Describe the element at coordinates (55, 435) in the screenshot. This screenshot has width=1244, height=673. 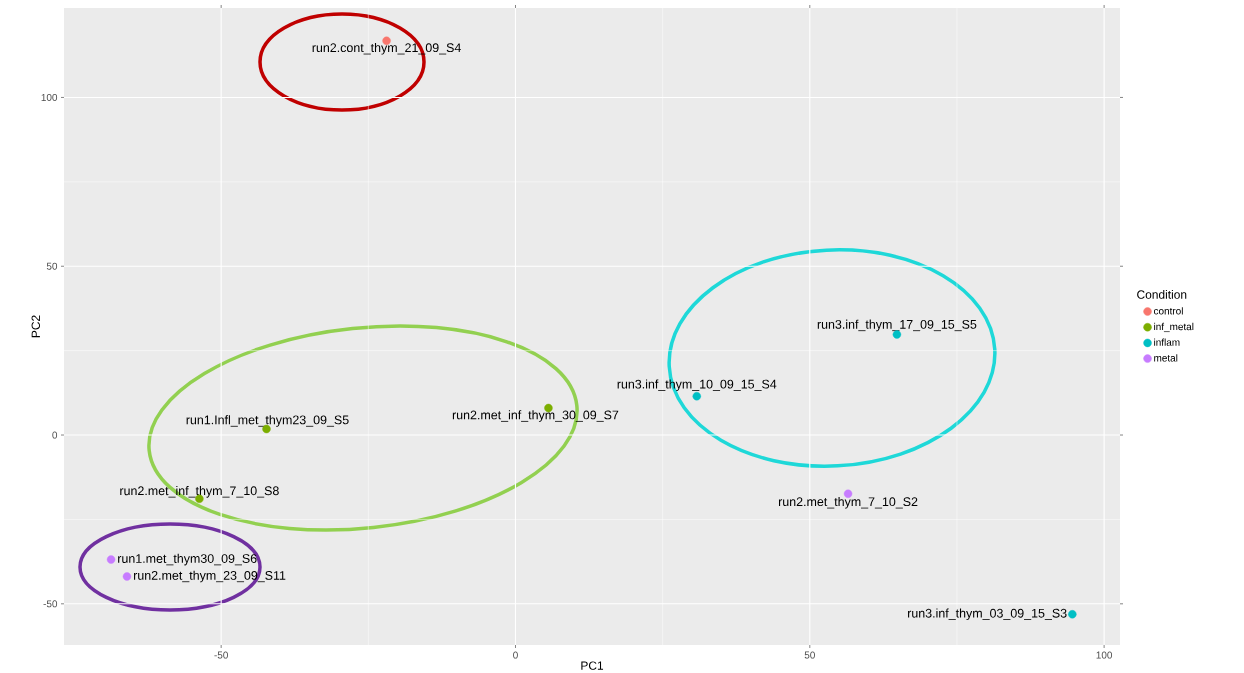
I see `y-tick-label: 0` at that location.